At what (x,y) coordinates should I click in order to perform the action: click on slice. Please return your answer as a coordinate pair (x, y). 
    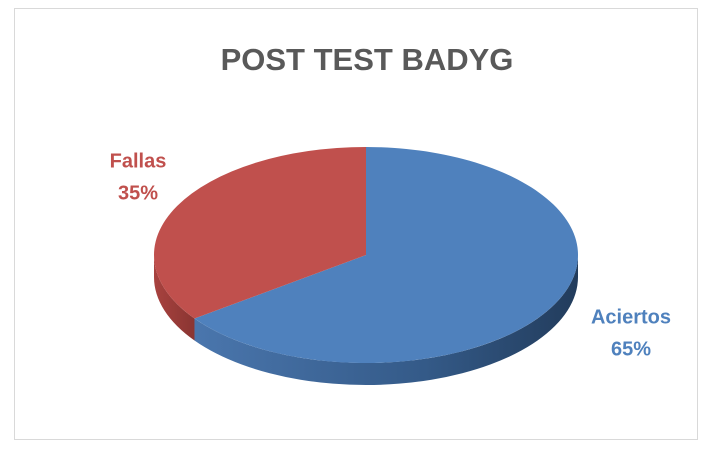
    Looking at the image, I should click on (260, 233).